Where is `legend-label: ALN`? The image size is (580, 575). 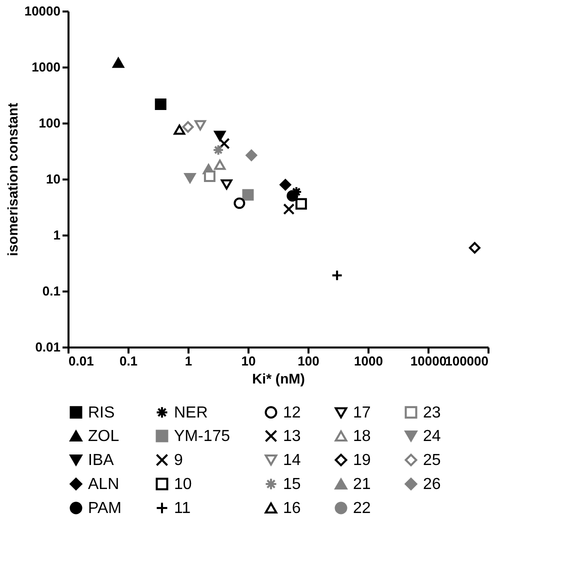 legend-label: ALN is located at coordinates (104, 484).